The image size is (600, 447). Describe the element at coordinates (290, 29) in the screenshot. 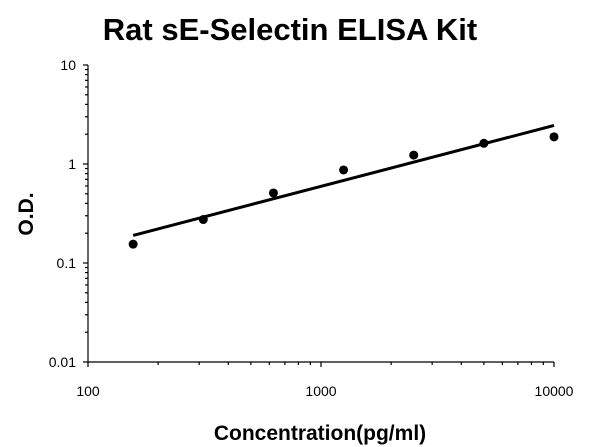

I see `chart-title: Rat sE-Selectin ELISA Kit` at that location.